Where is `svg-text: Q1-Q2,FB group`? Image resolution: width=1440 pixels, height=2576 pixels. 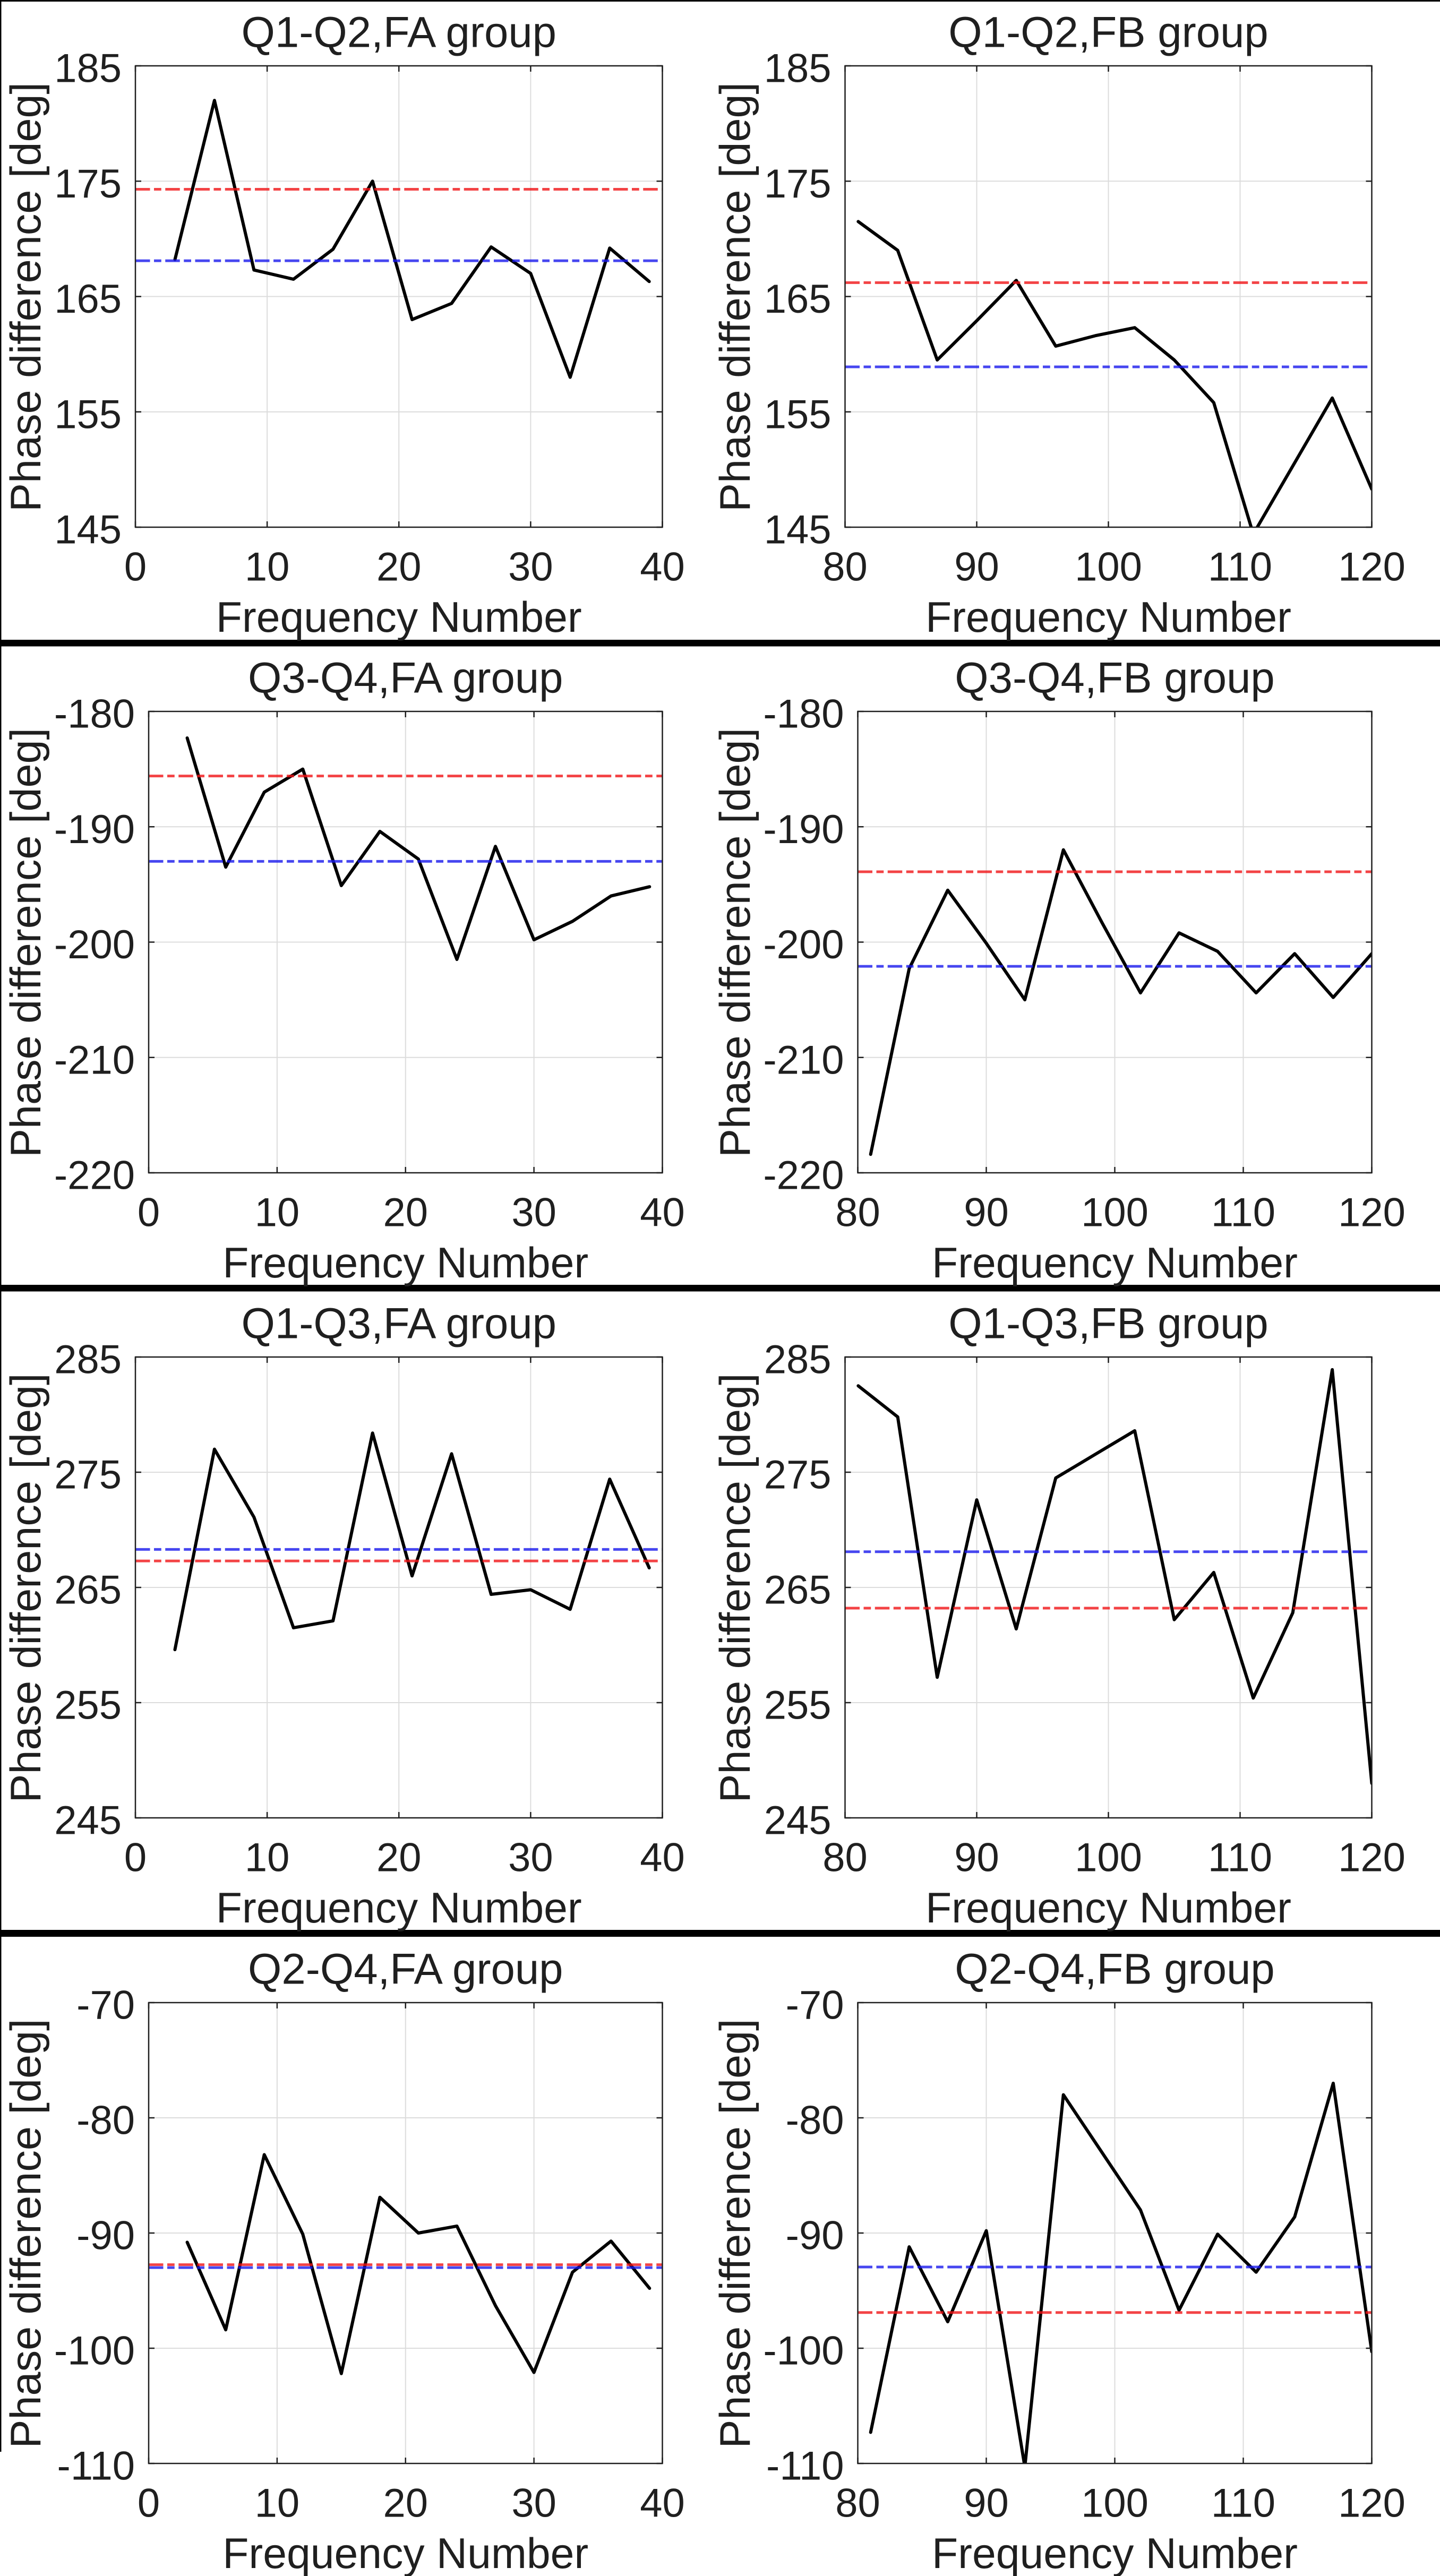 svg-text: Q1-Q2,FB group is located at coordinates (1108, 32).